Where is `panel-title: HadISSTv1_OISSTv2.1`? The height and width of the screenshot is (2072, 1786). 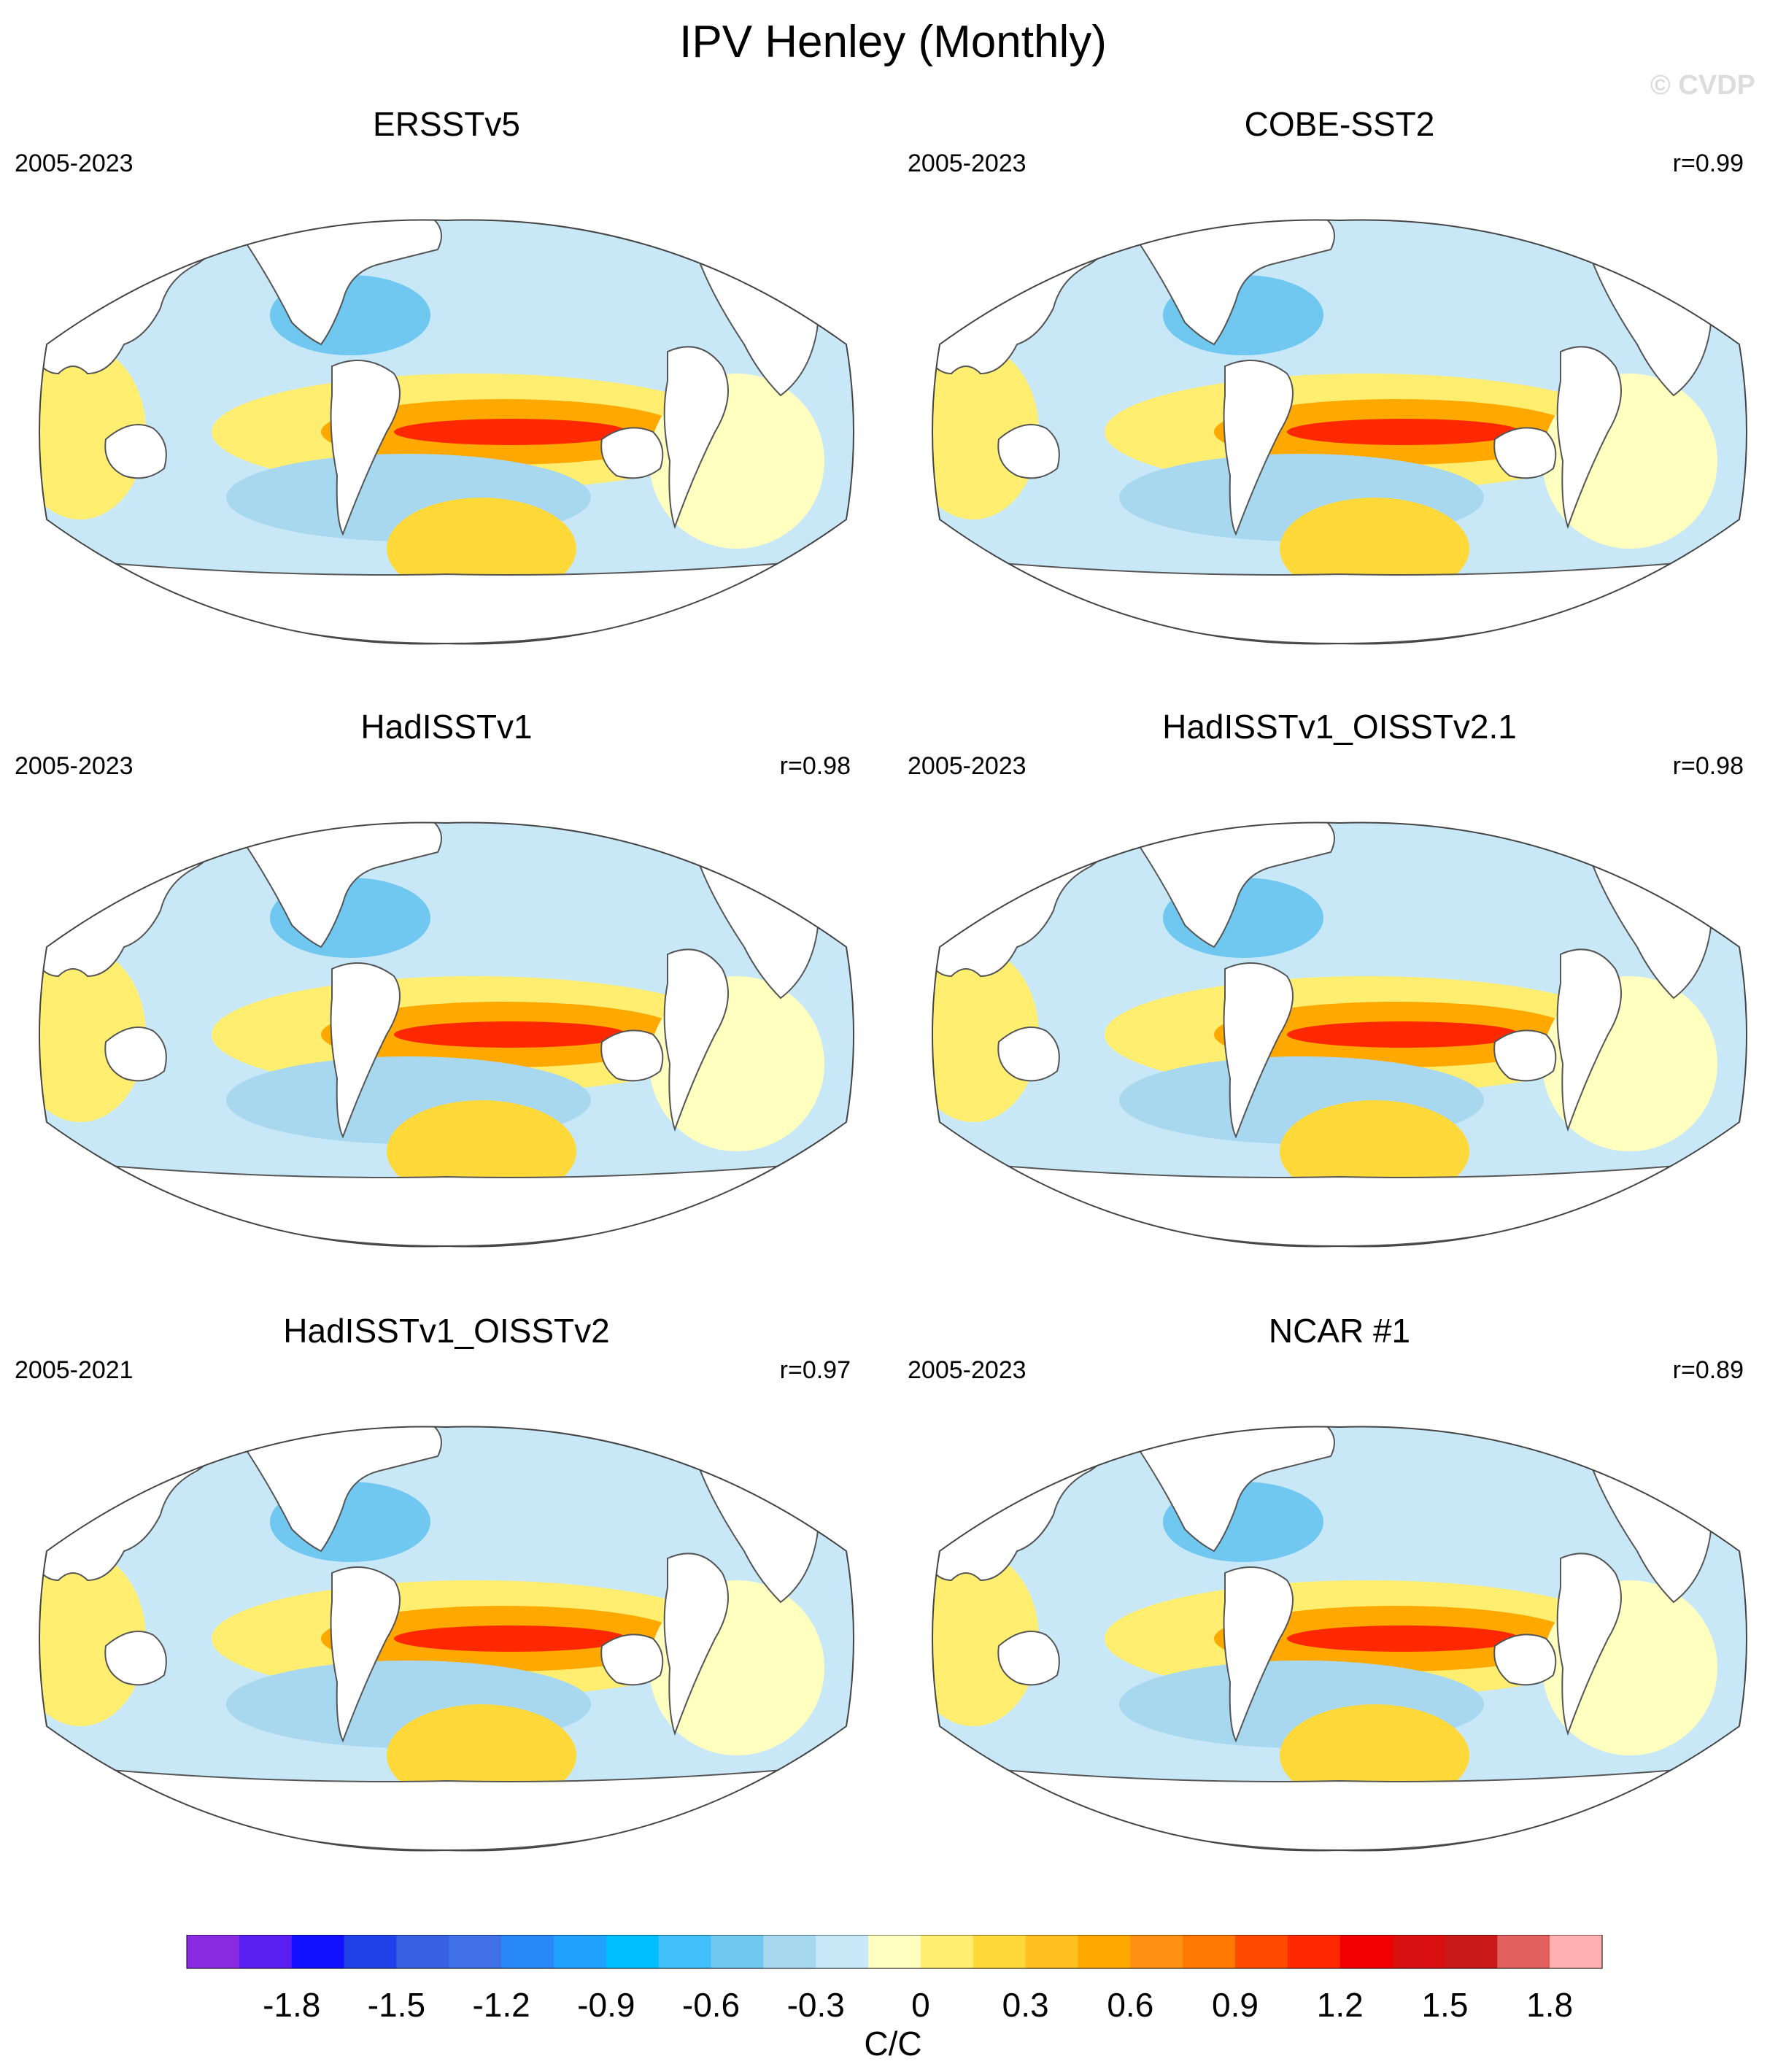 panel-title: HadISSTv1_OISSTv2.1 is located at coordinates (1339, 727).